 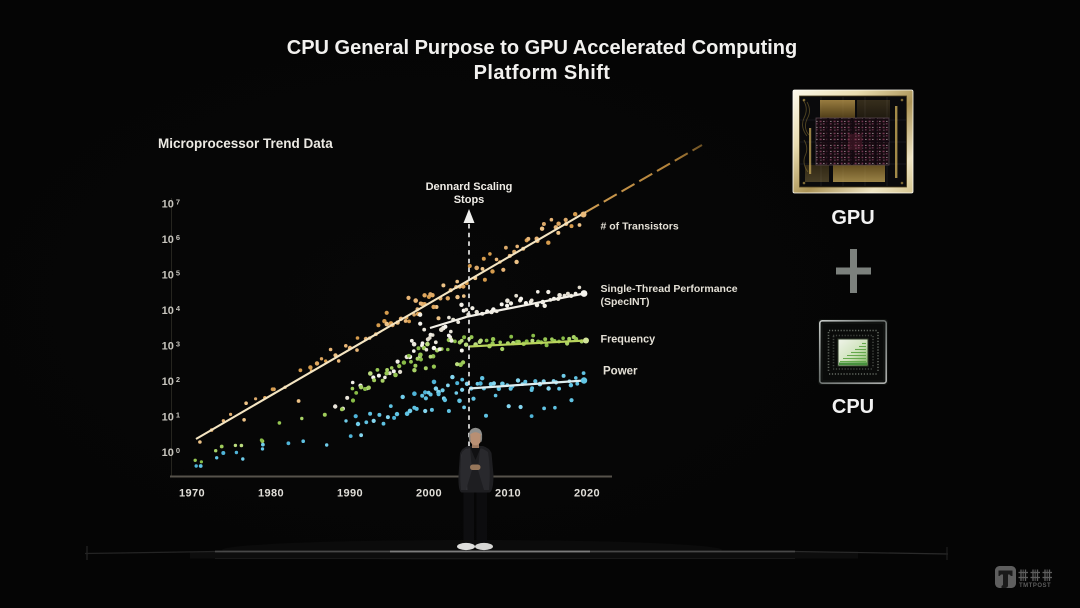 I want to click on svg-text: 1990, so click(x=350, y=494).